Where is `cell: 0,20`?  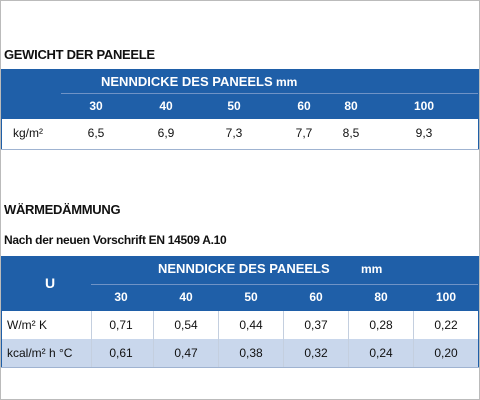 cell: 0,20 is located at coordinates (446, 353).